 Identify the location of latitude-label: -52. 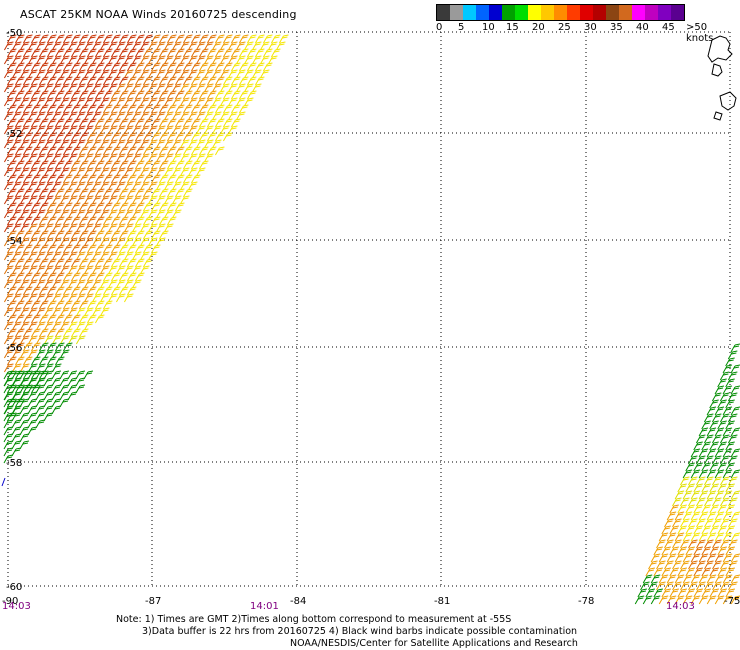
(14, 134).